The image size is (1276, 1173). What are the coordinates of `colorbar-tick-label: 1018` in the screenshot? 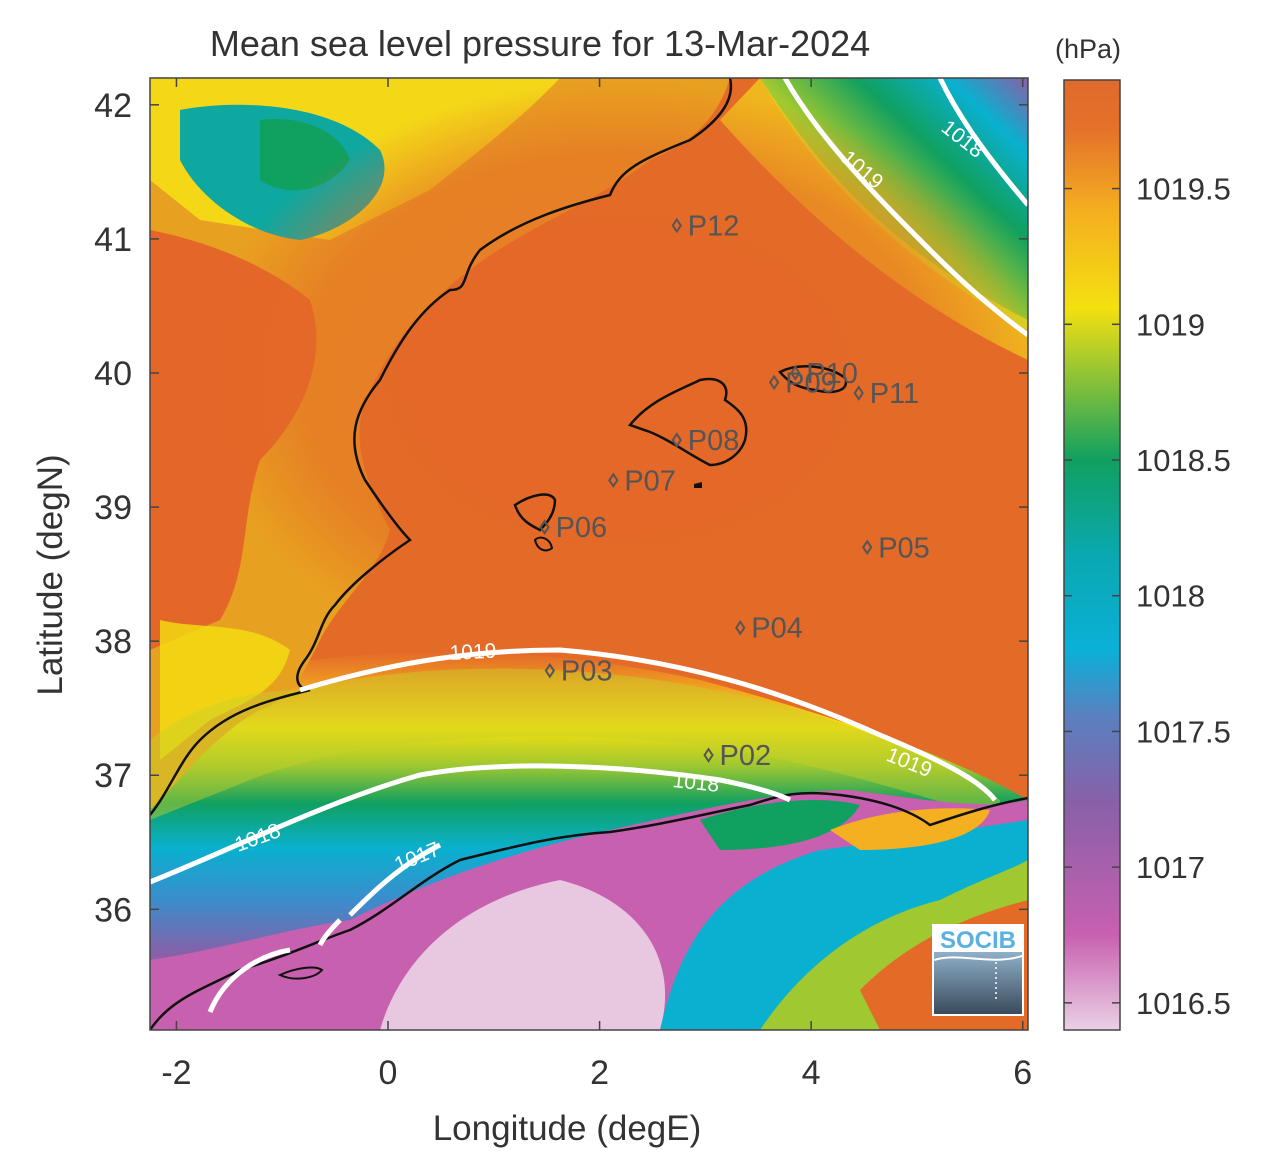 It's located at (1170, 596).